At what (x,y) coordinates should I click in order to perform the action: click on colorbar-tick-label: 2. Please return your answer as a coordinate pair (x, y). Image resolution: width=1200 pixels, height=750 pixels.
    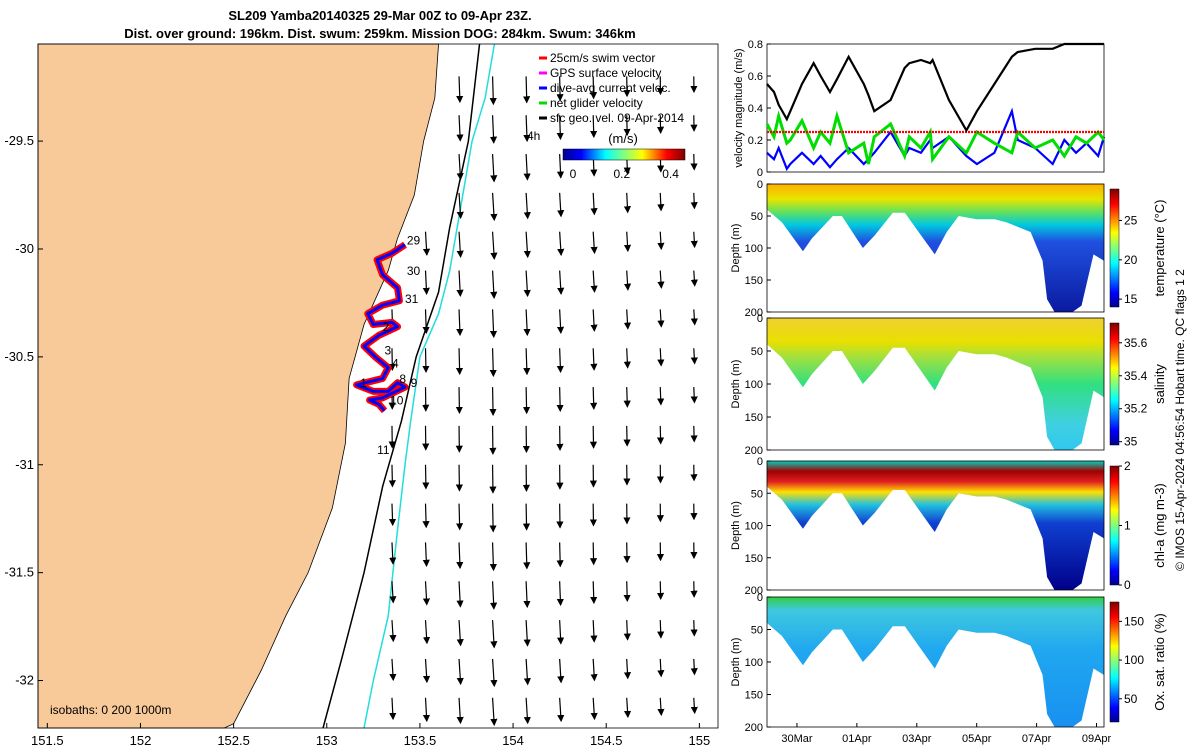
    Looking at the image, I should click on (1127, 466).